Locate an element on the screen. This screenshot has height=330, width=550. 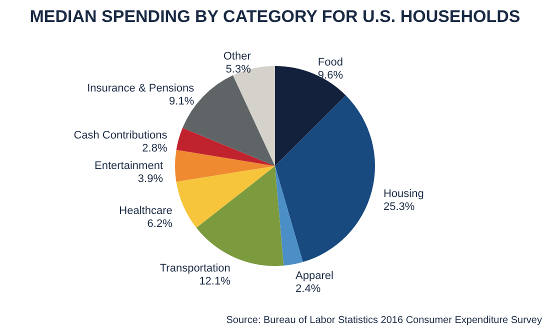
data-label: 2.4% is located at coordinates (308, 289).